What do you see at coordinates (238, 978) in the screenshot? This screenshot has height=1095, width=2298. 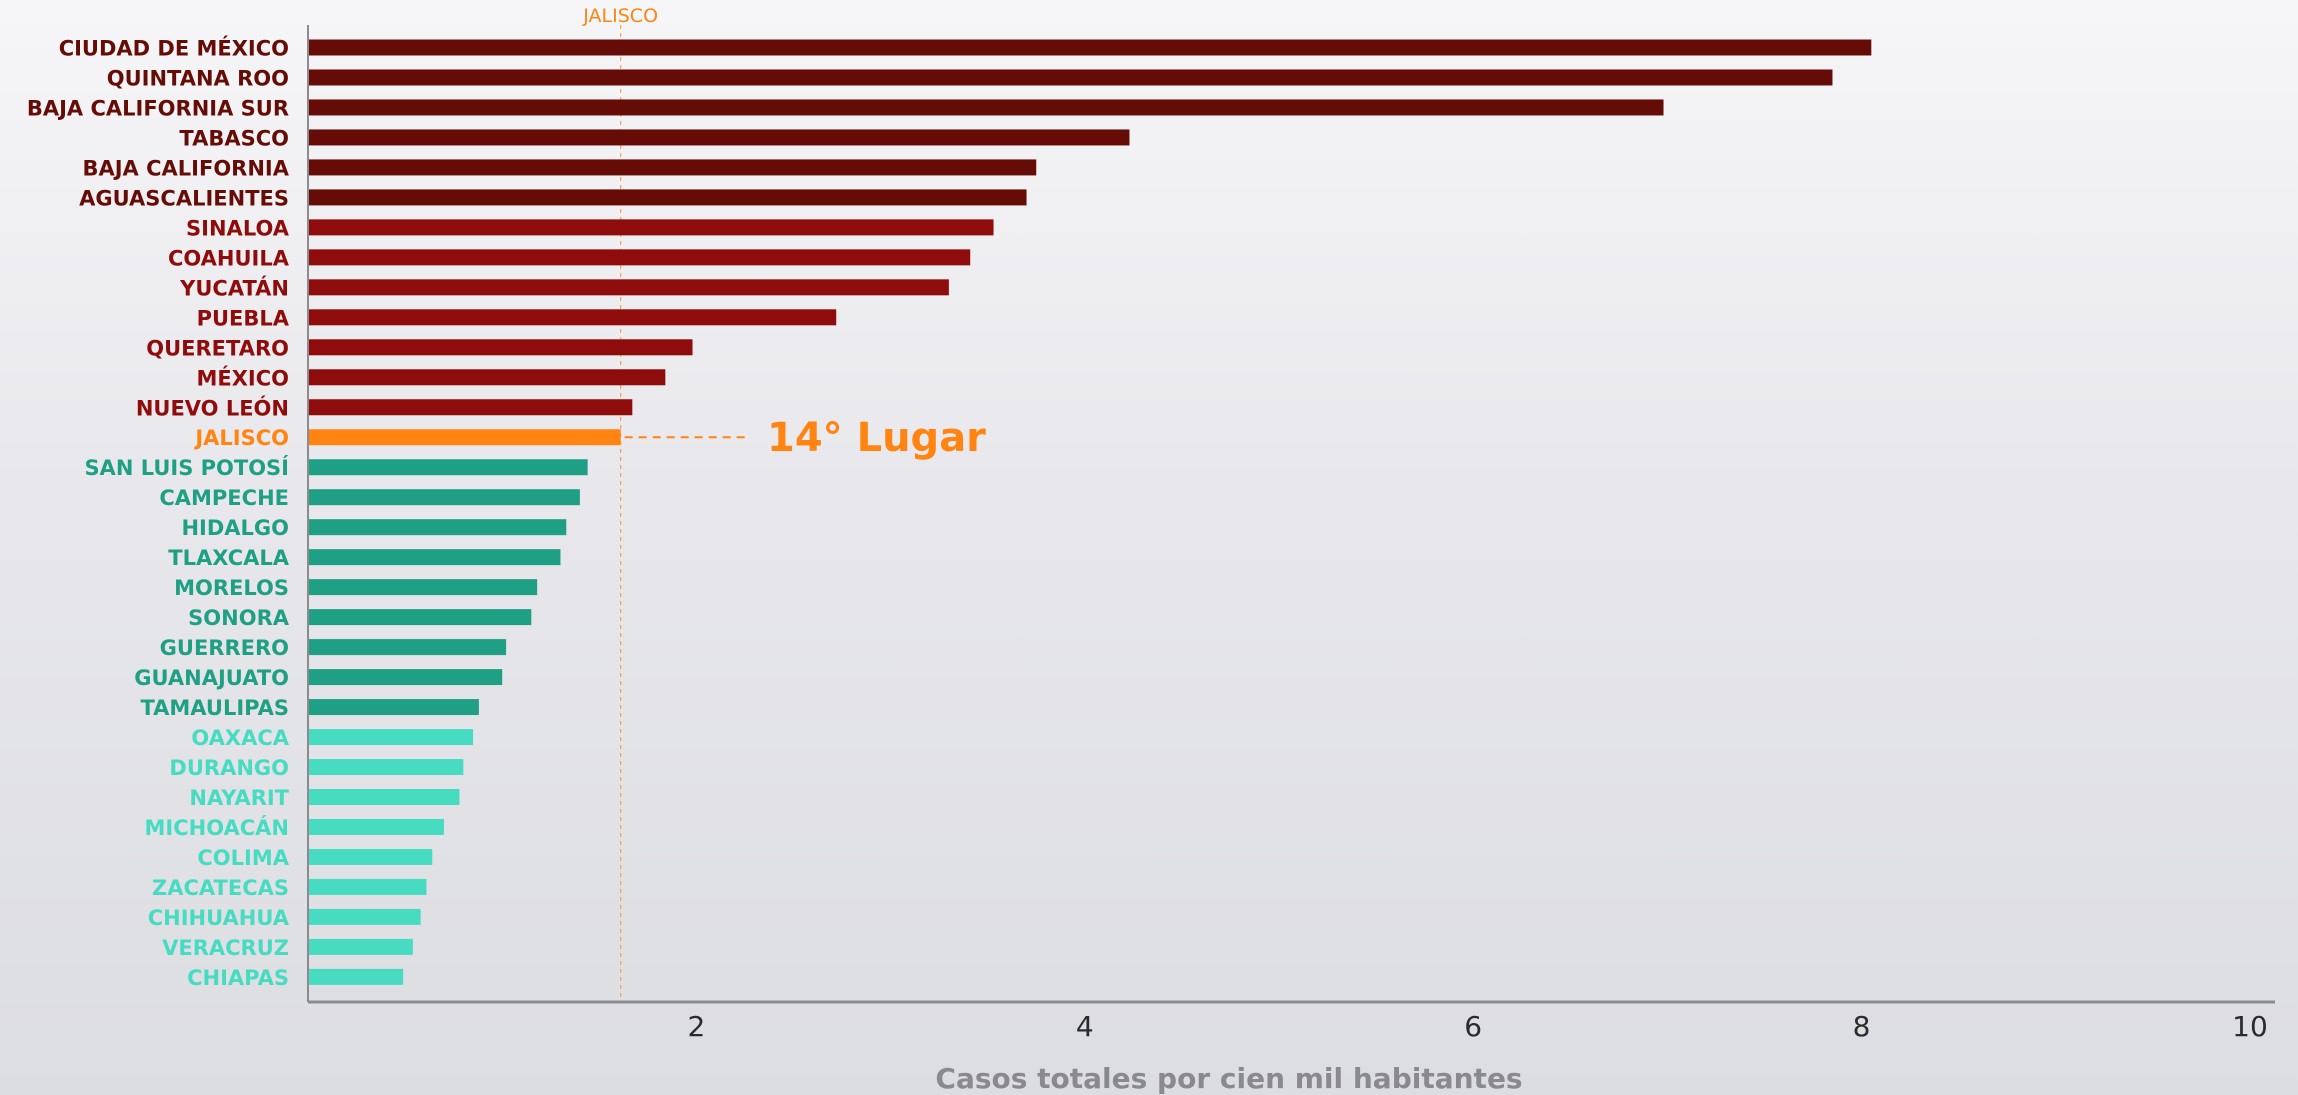 I see `category-label-31: CHIAPAS` at bounding box center [238, 978].